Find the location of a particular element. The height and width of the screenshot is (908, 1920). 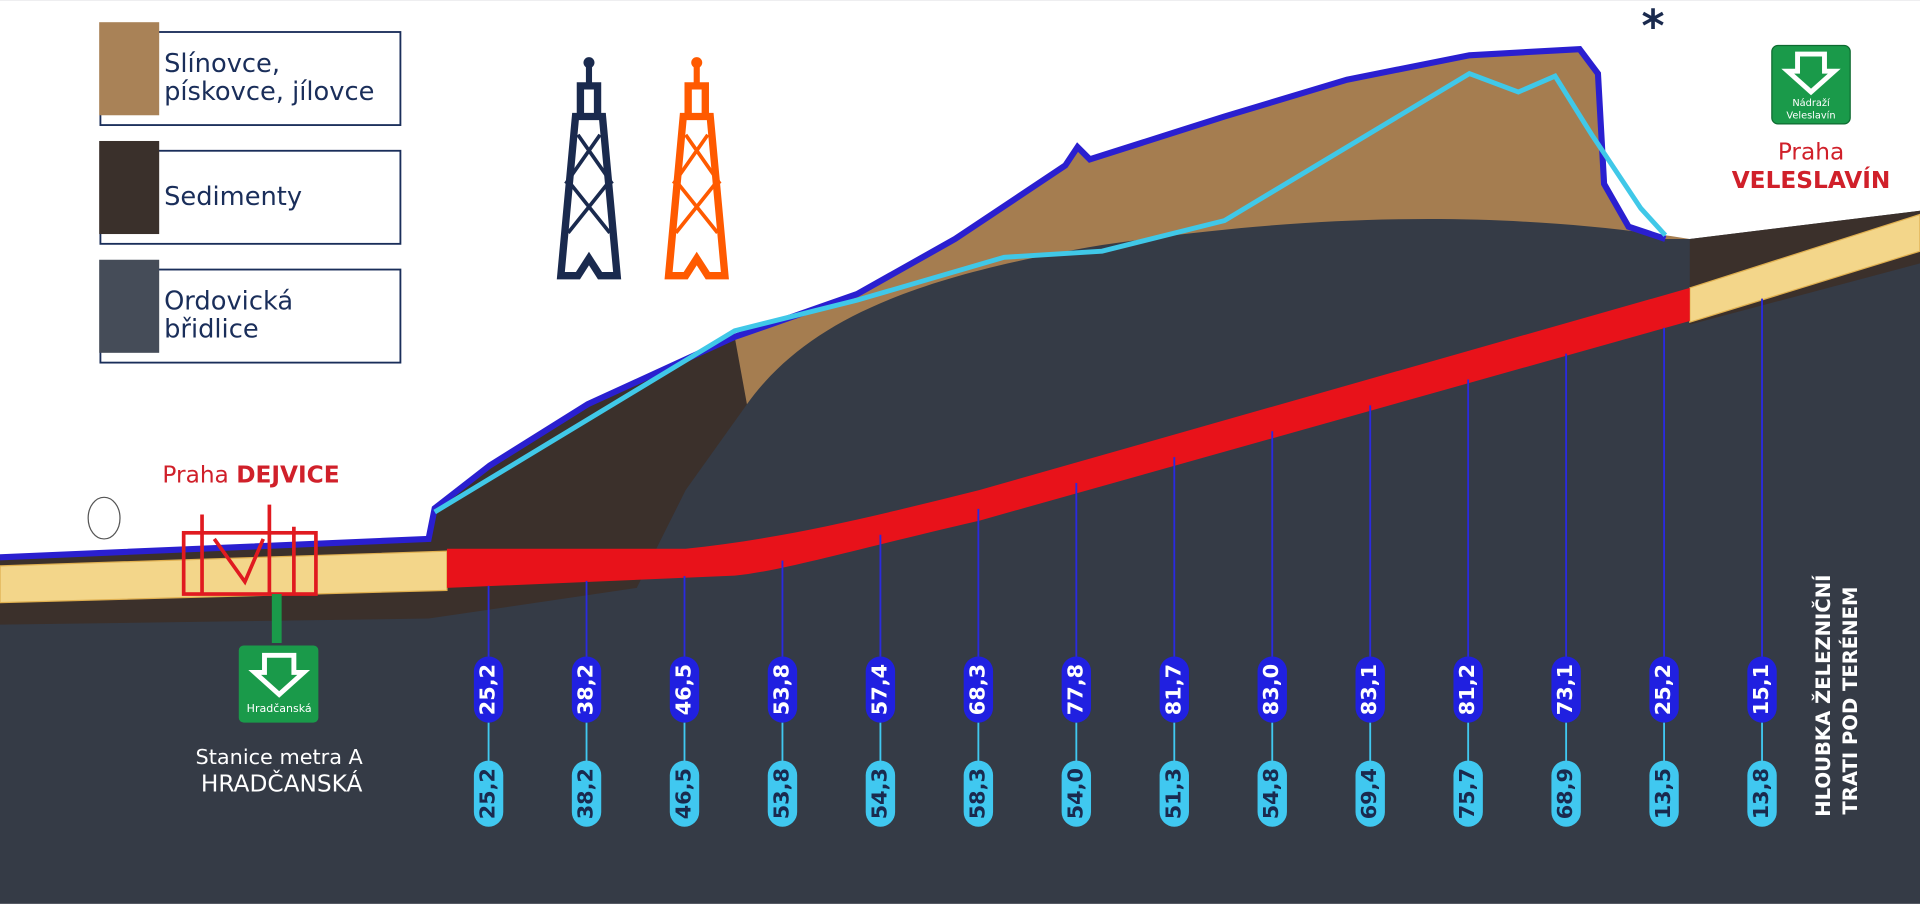

dejvice-station is located at coordinates (249, 550).